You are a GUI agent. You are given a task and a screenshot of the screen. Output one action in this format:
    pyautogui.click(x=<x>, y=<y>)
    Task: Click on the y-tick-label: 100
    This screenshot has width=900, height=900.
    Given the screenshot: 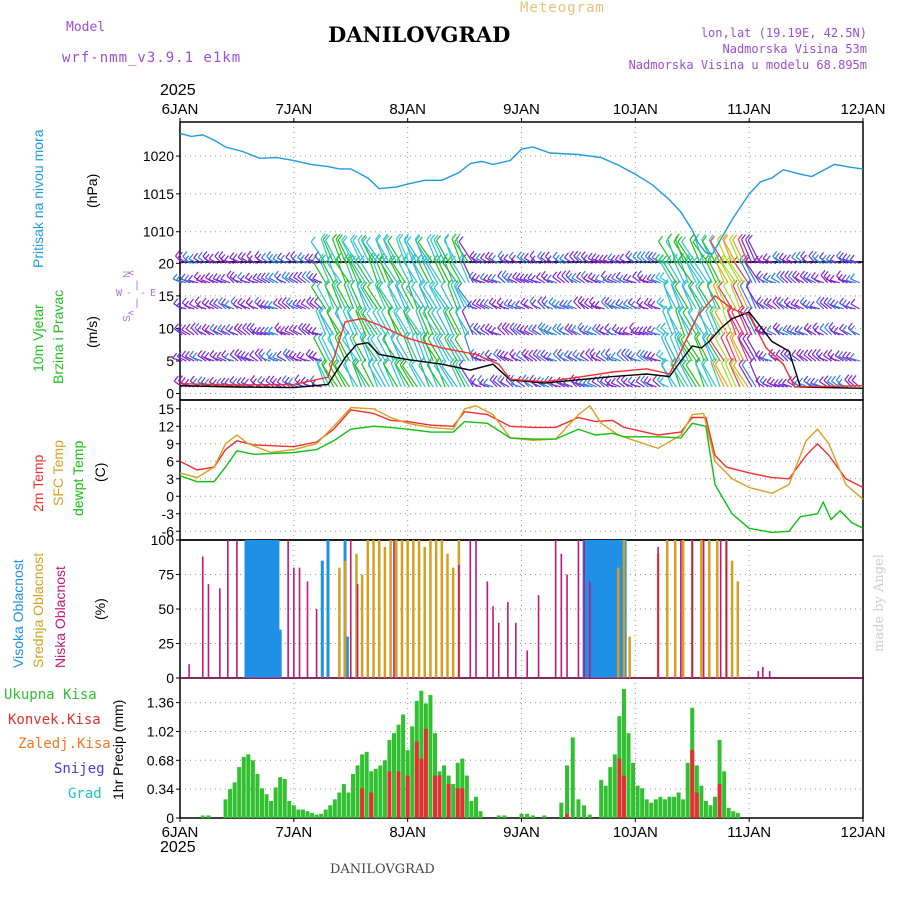 What is the action you would take?
    pyautogui.click(x=163, y=540)
    